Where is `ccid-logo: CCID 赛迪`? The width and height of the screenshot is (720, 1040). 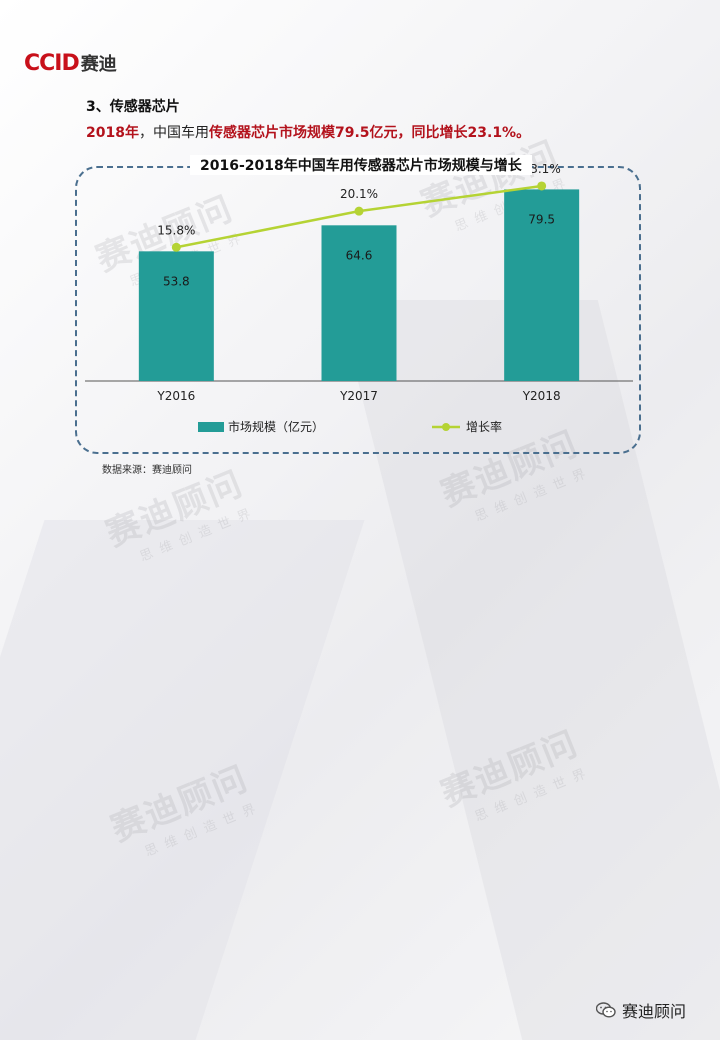 ccid-logo: CCID 赛迪 is located at coordinates (70, 63).